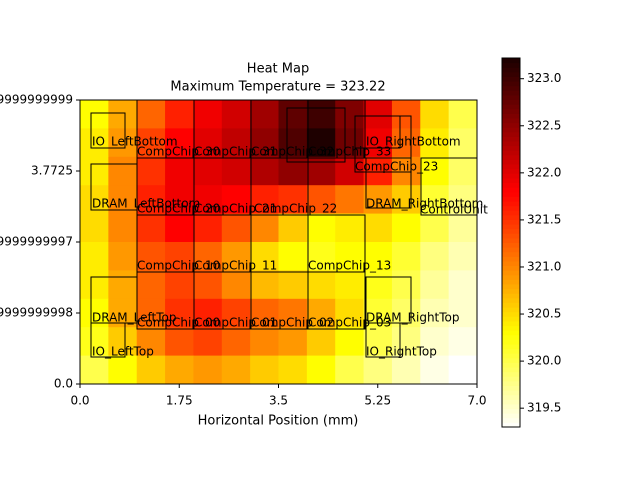  Describe the element at coordinates (36, 313) in the screenshot. I see `y-tick-label: 1.2574999999999998` at that location.